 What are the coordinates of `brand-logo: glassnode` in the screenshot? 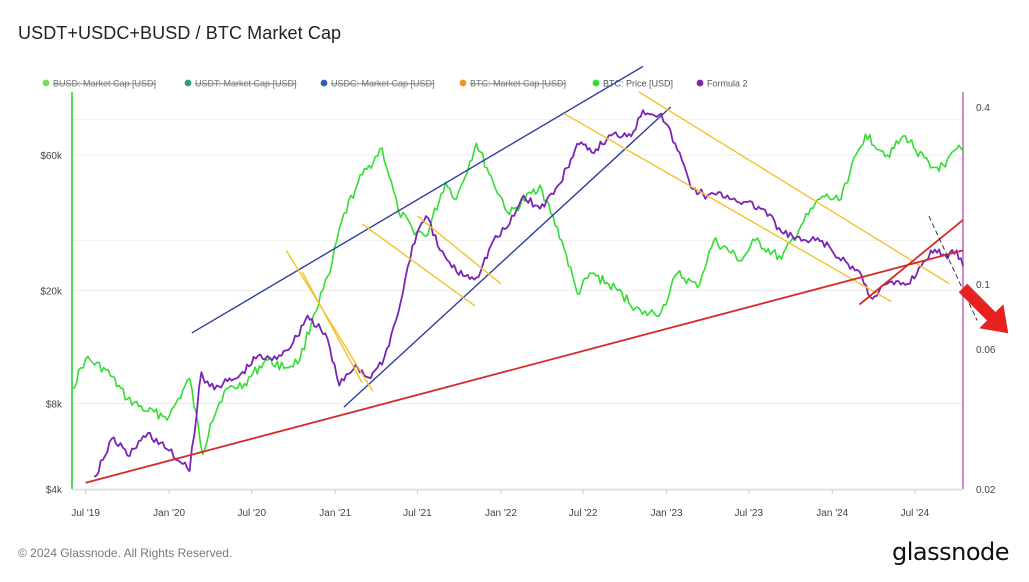 It's located at (950, 552).